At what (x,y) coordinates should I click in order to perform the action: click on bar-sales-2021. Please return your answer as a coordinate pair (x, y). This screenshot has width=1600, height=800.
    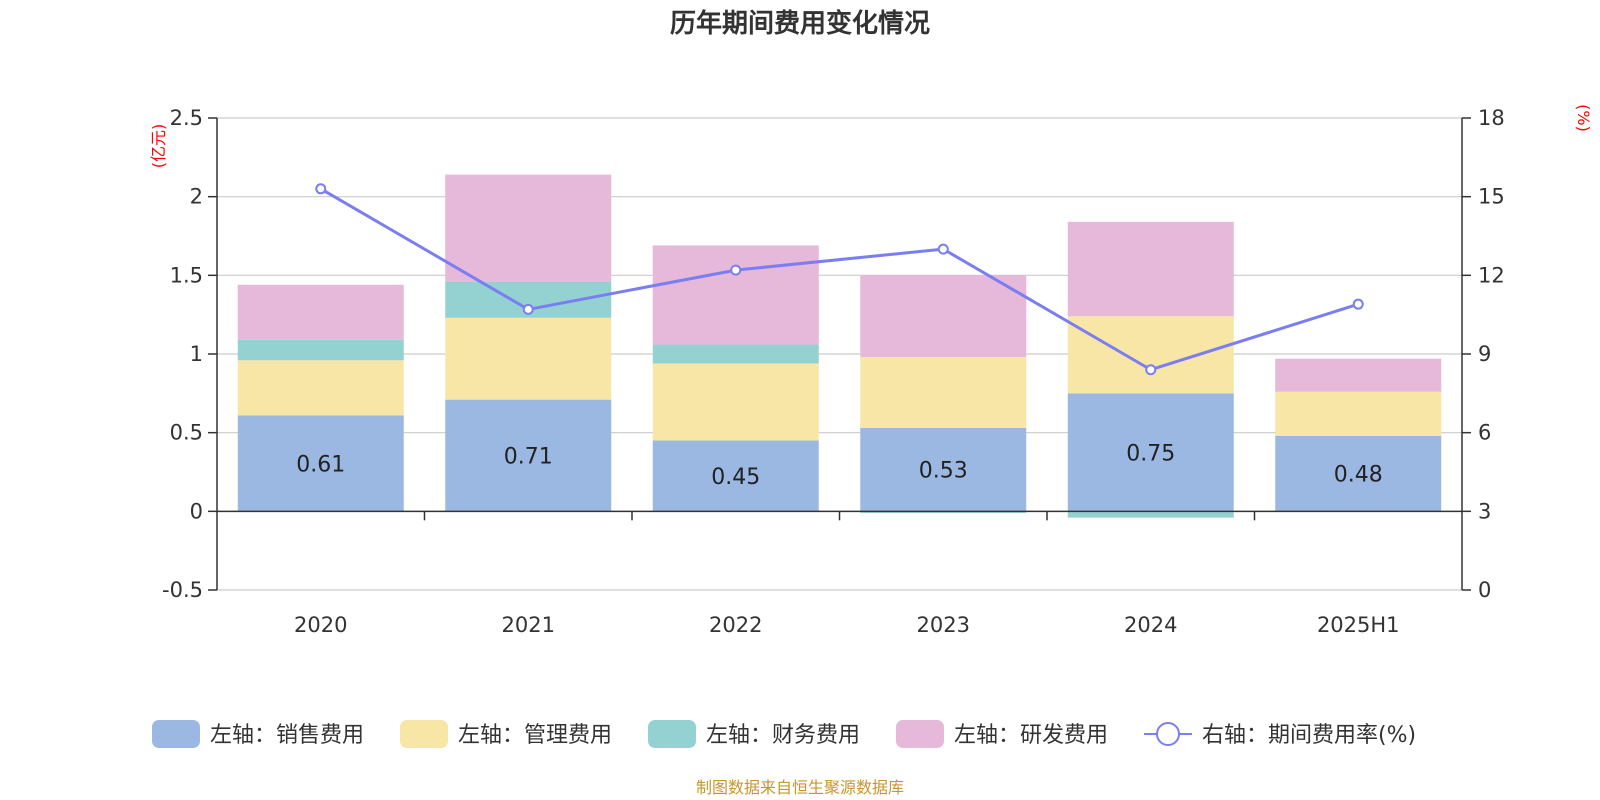
    Looking at the image, I should click on (528, 455).